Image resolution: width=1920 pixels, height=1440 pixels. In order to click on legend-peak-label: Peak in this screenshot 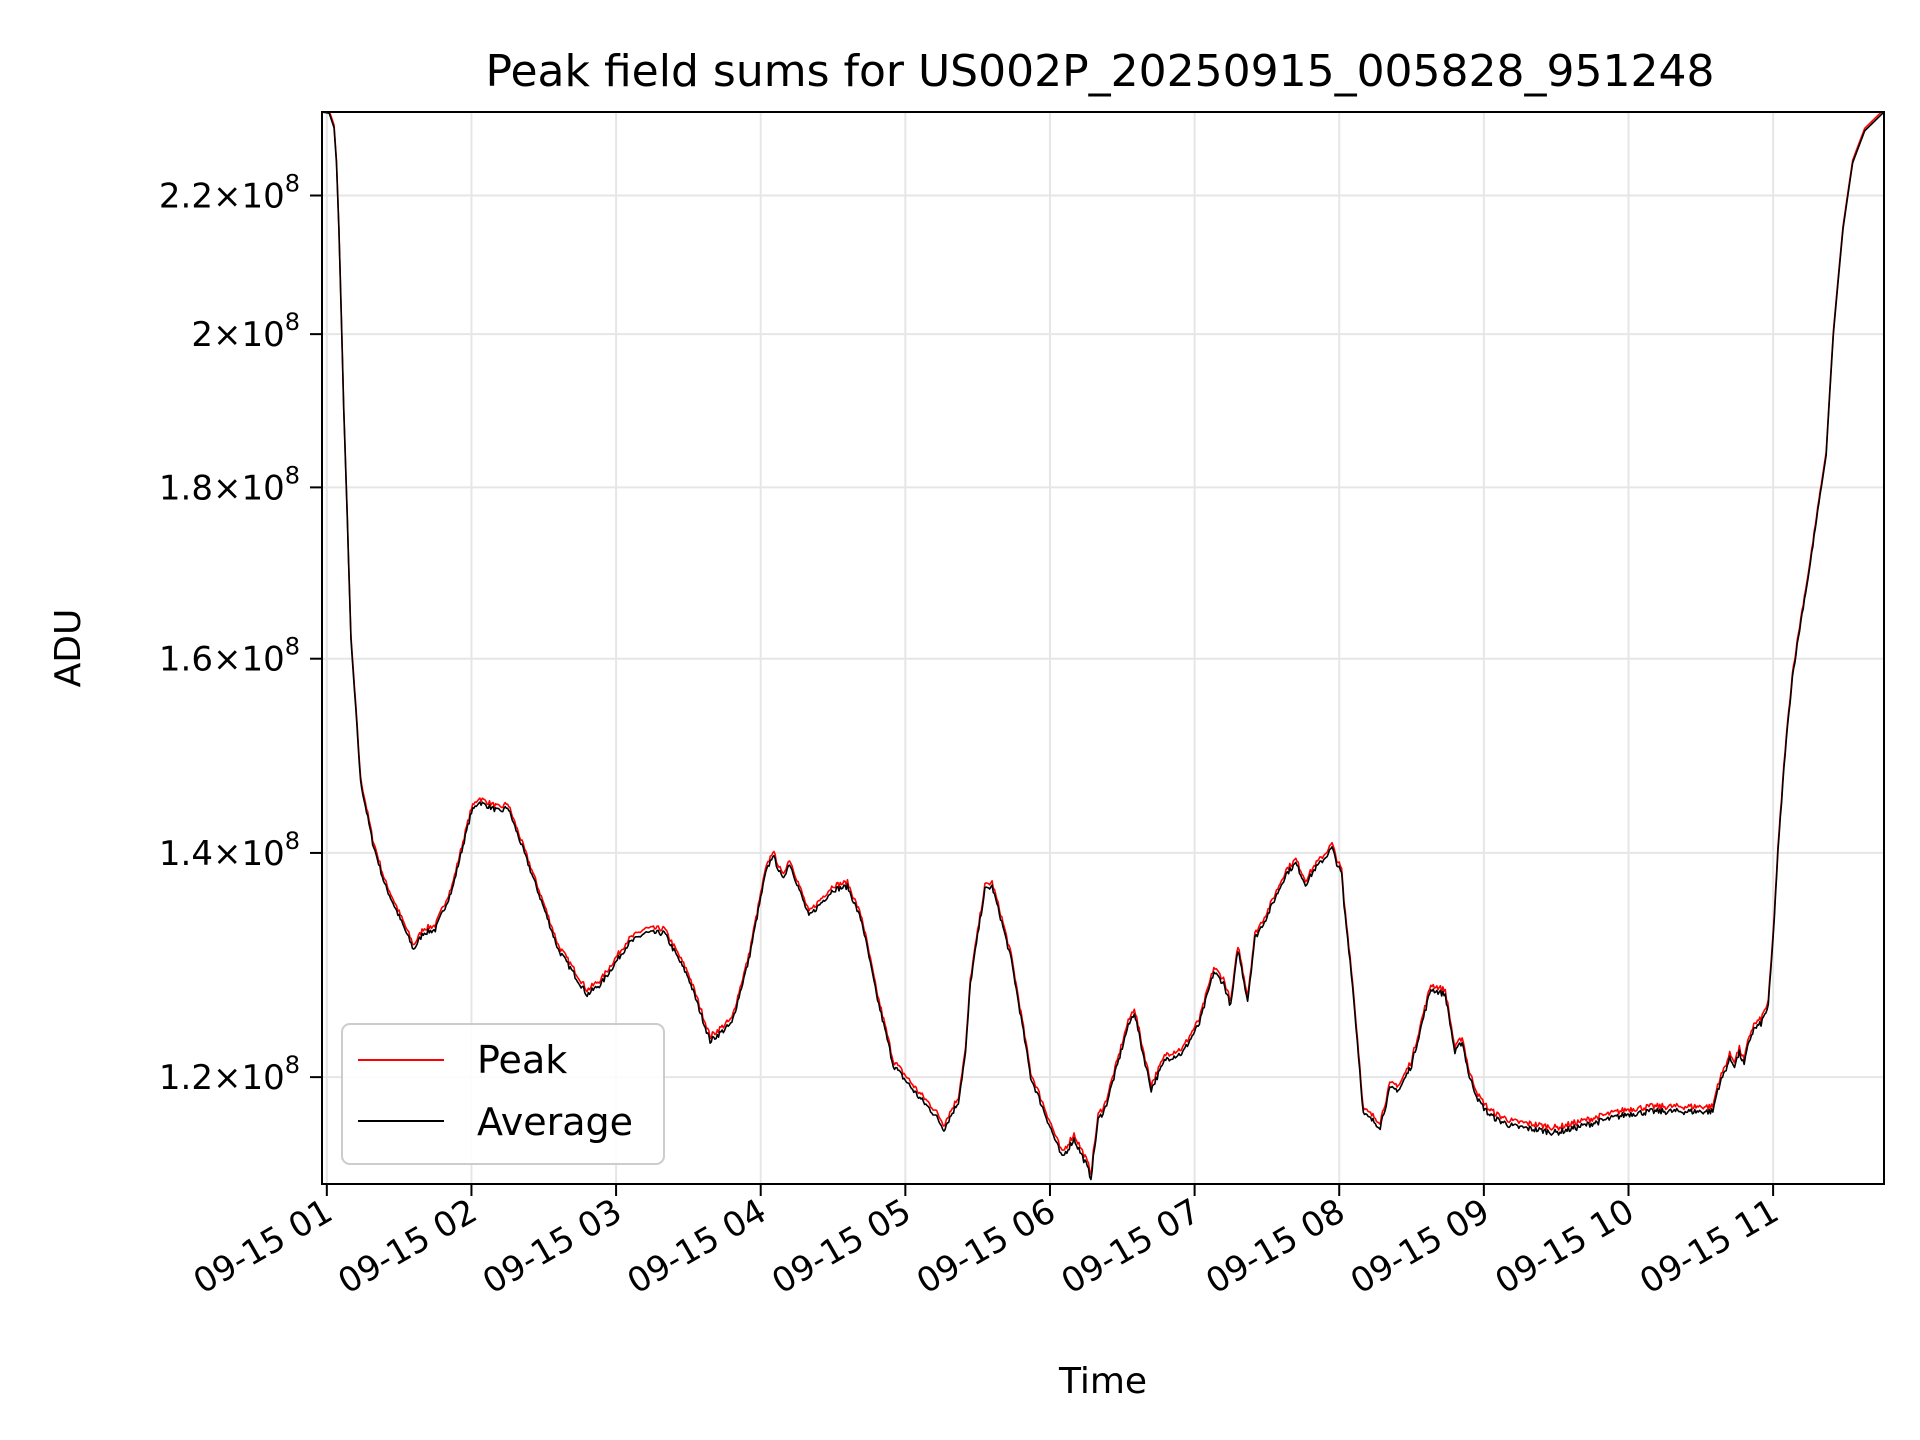, I will do `click(522, 1060)`.